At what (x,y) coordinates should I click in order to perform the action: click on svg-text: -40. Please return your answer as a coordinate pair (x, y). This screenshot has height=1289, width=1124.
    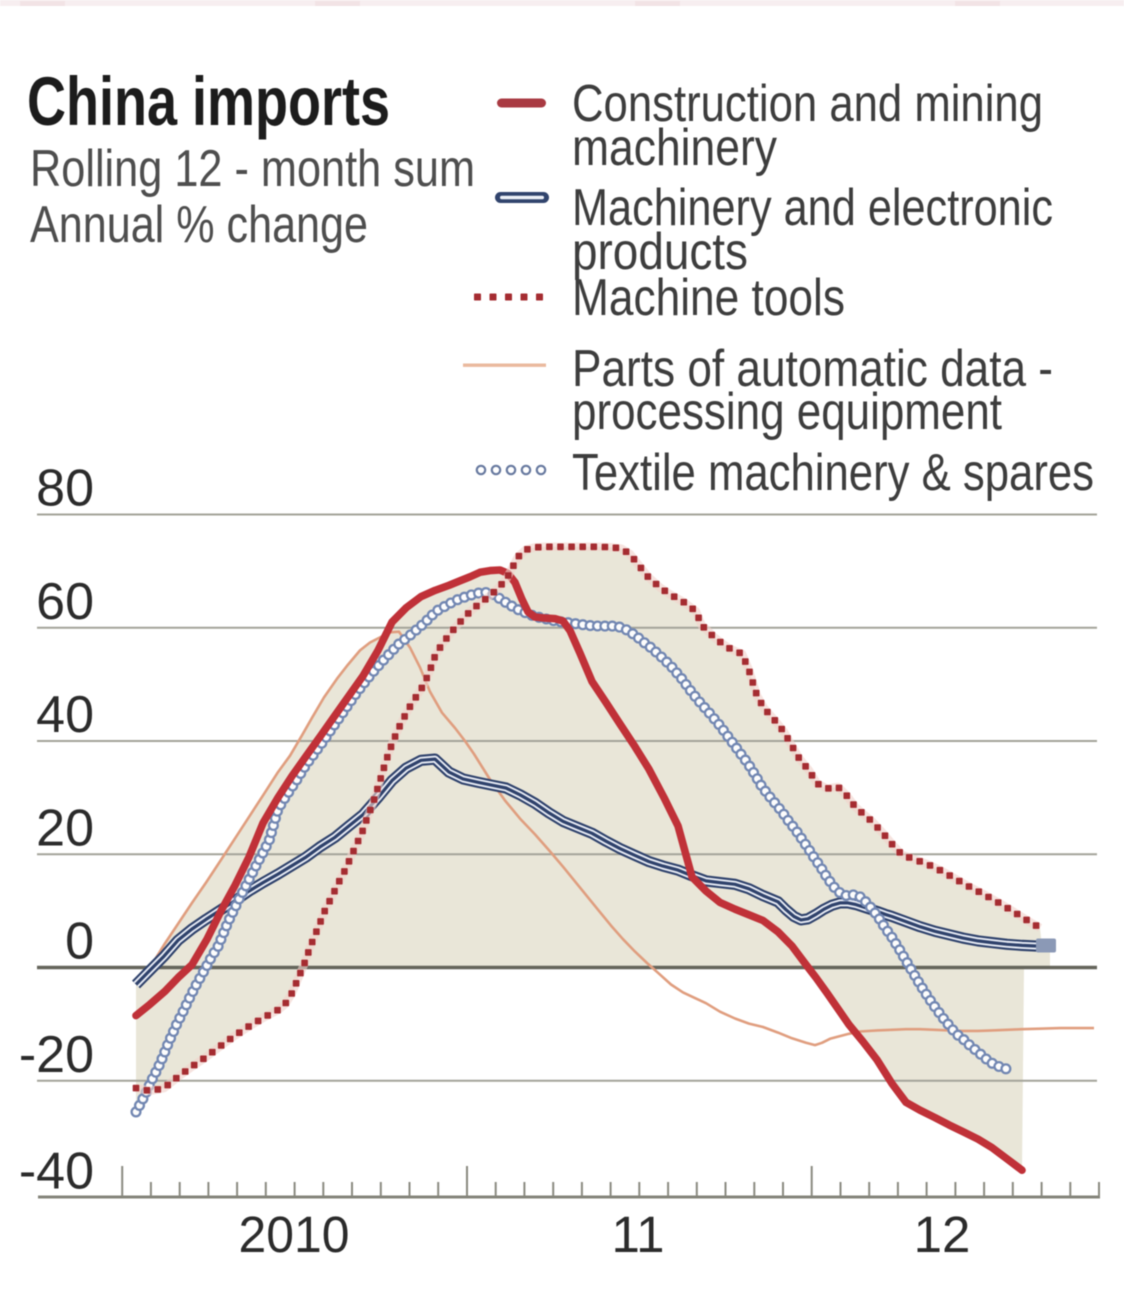
    Looking at the image, I should click on (56, 1172).